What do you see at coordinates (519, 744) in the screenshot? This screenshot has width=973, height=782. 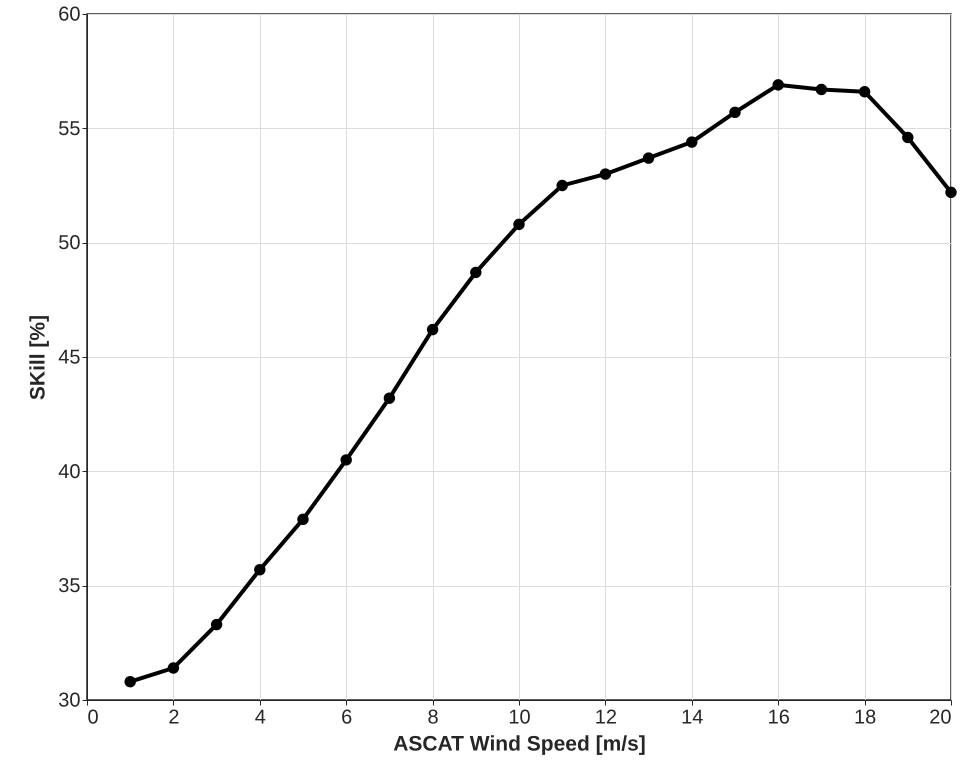 I see `x-axis-title: ASCAT Wind Speed [m/s]` at bounding box center [519, 744].